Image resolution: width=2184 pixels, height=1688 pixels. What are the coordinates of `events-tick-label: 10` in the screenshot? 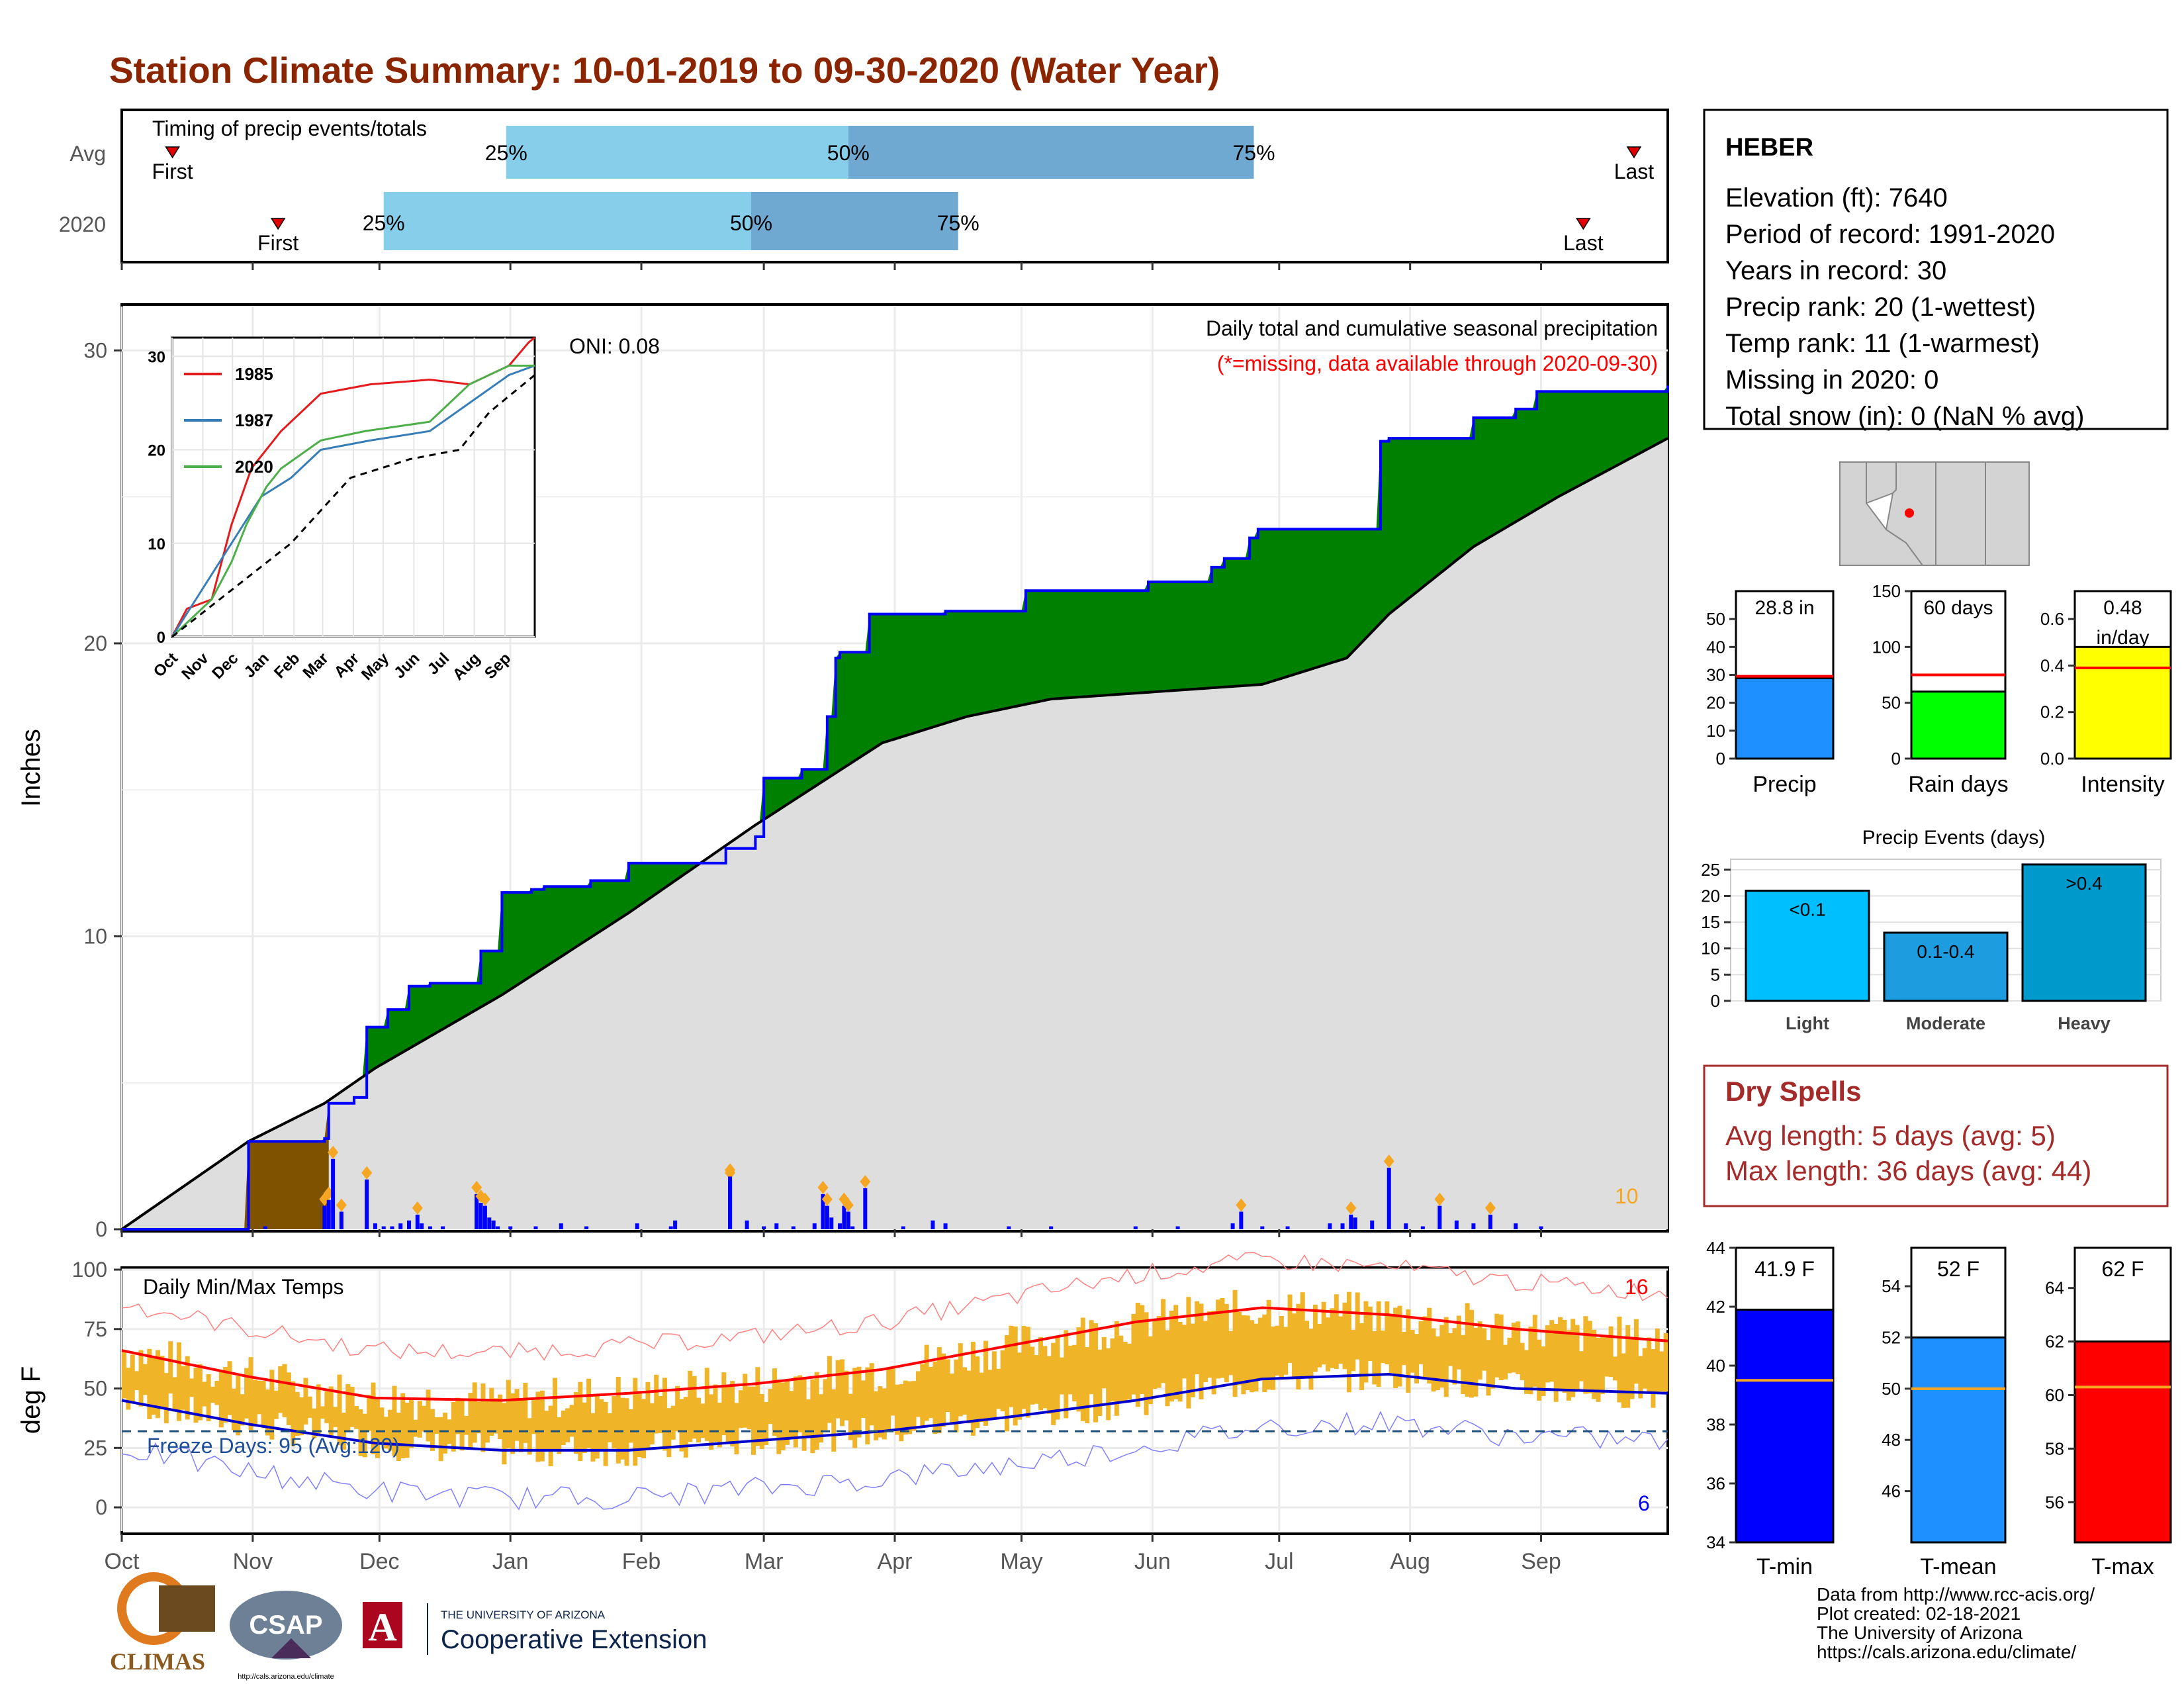 It's located at (1710, 949).